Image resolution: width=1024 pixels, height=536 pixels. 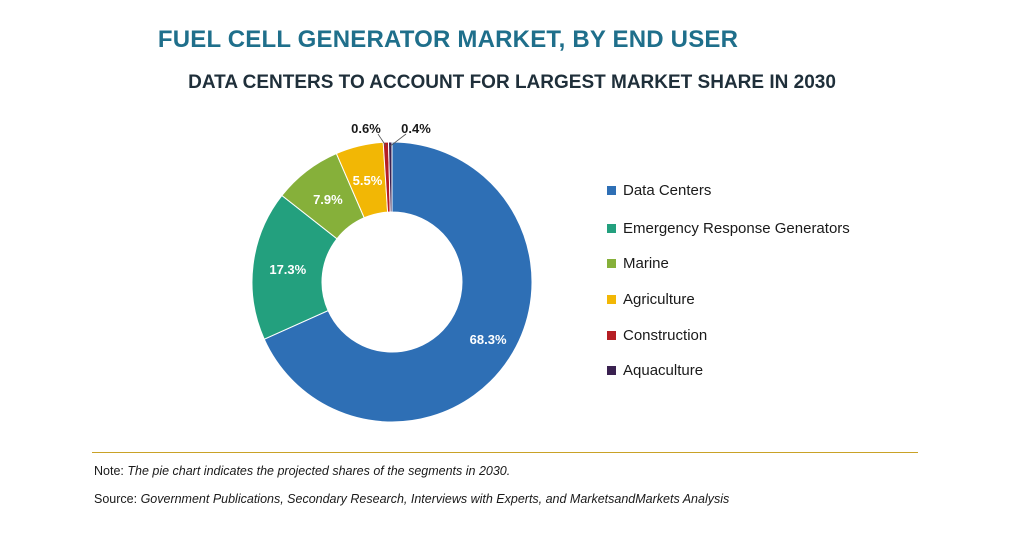 I want to click on label-leader-lines, so click(x=392, y=140).